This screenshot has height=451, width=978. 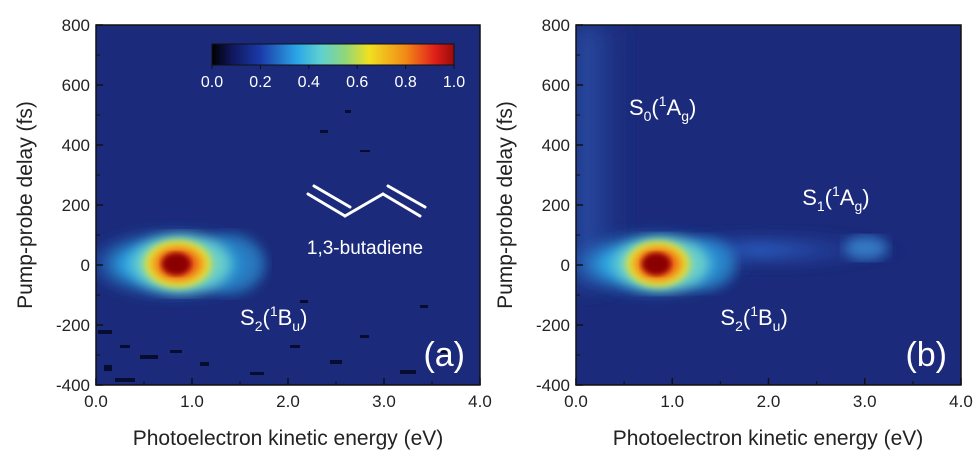 I want to click on annotations-b: S0(1Ag) S1(1Ag) S2(1Bu), so click(x=749, y=213).